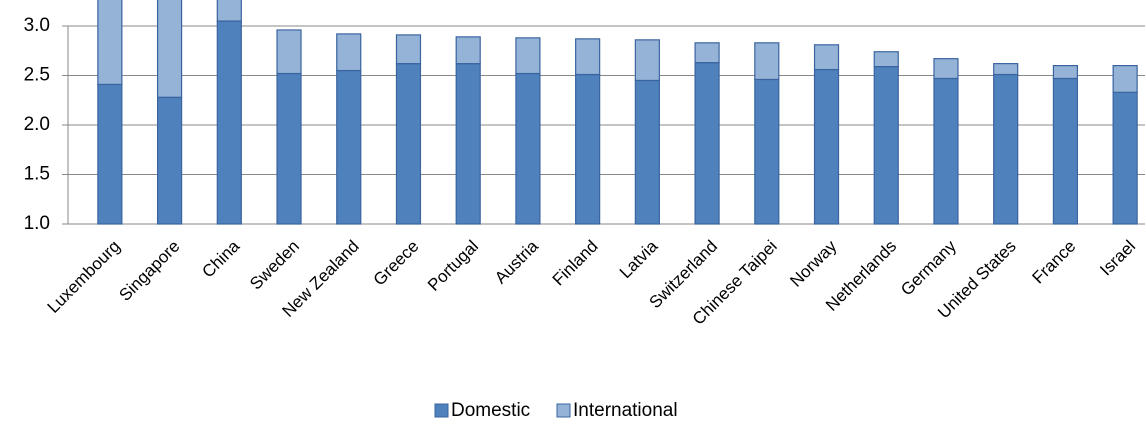 This screenshot has width=1146, height=424. Describe the element at coordinates (490, 410) in the screenshot. I see `legend-label: Domestic` at that location.